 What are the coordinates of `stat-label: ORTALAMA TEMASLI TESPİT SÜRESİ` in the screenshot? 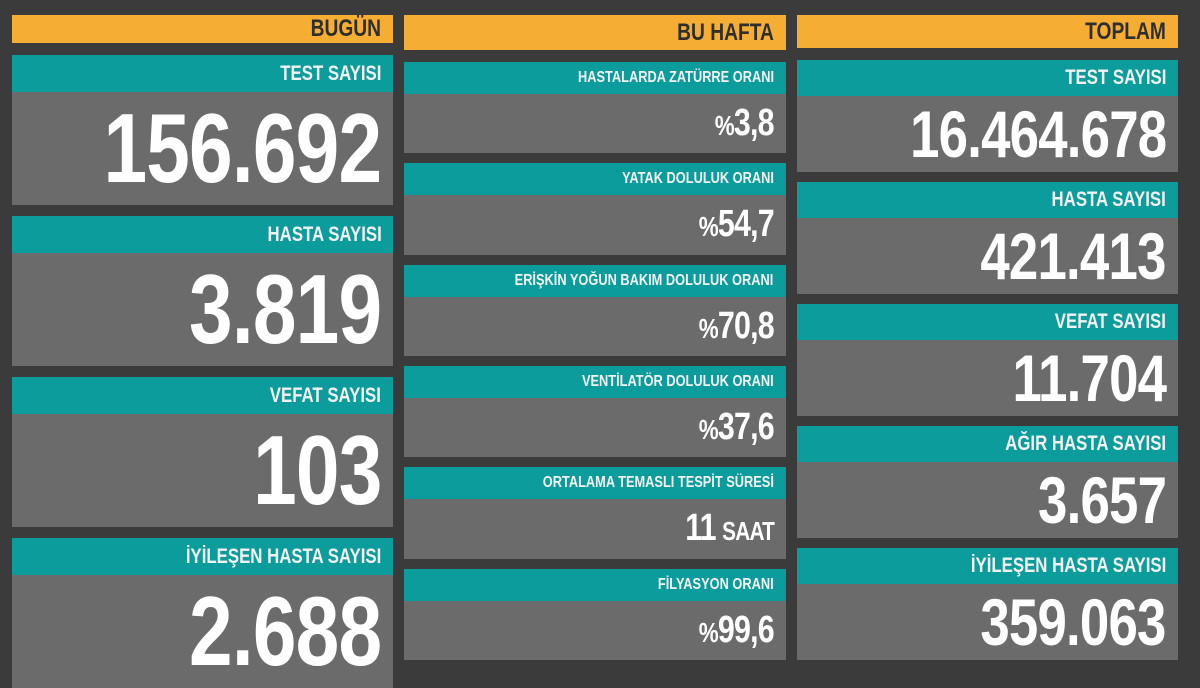 It's located at (658, 483).